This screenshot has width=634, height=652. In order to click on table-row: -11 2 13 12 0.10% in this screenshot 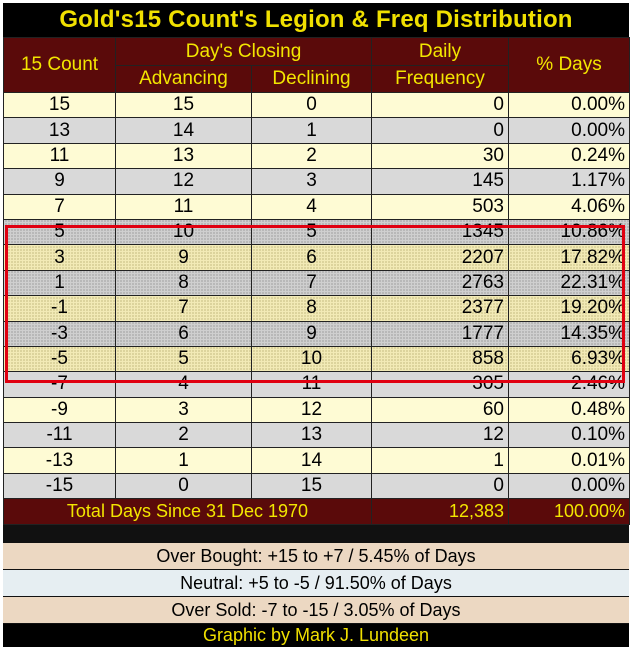, I will do `click(316, 435)`.